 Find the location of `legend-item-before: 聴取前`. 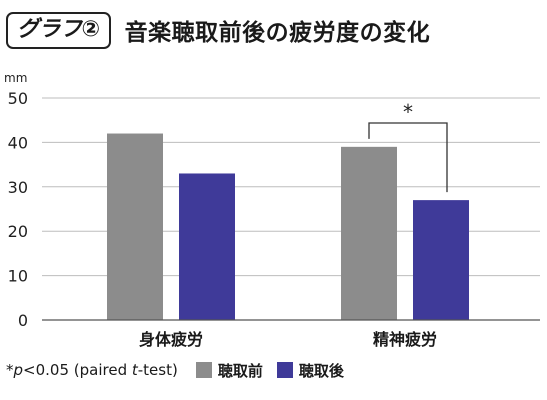

legend-item-before: 聴取前 is located at coordinates (229, 370).